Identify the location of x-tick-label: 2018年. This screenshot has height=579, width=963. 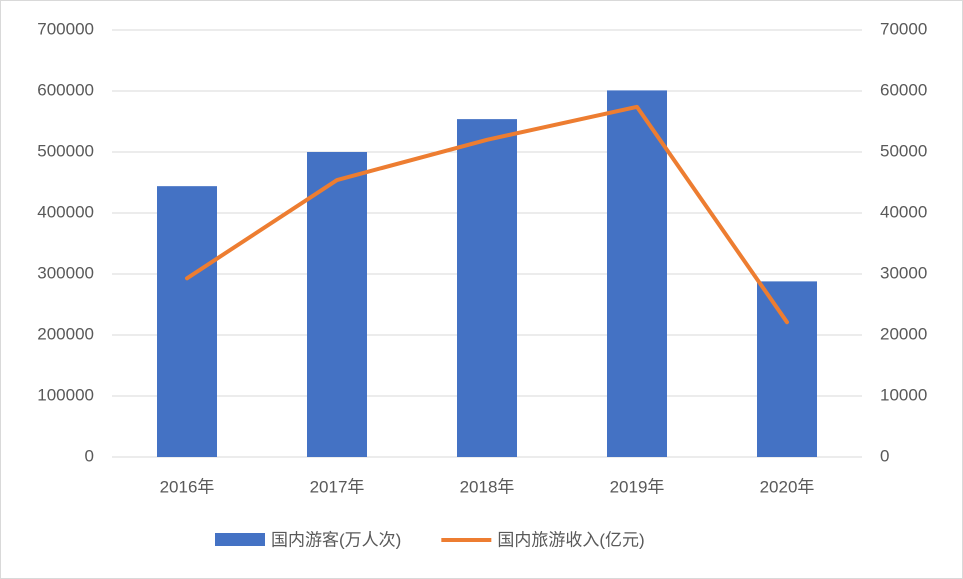
(487, 486).